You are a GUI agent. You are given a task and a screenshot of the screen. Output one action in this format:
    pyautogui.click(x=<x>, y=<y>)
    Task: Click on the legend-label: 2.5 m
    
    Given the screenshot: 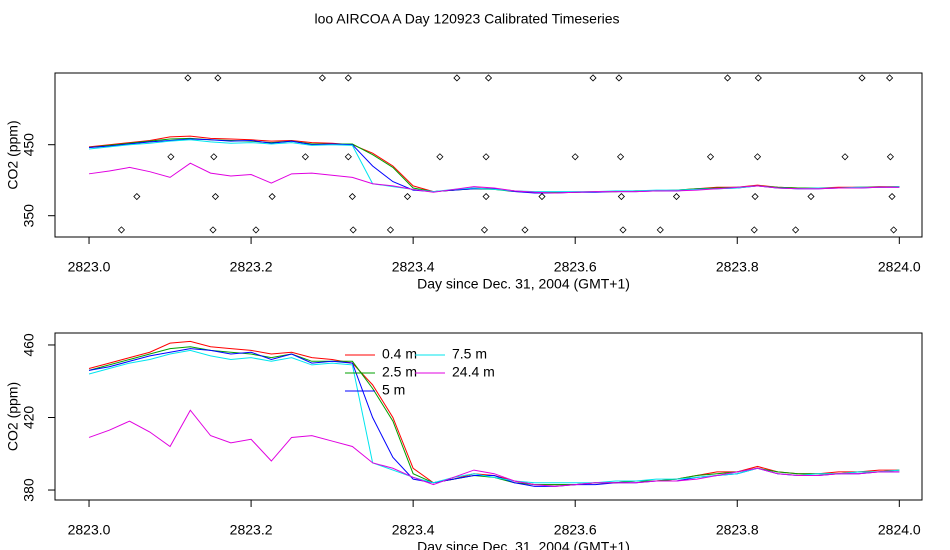 What is the action you would take?
    pyautogui.click(x=399, y=372)
    